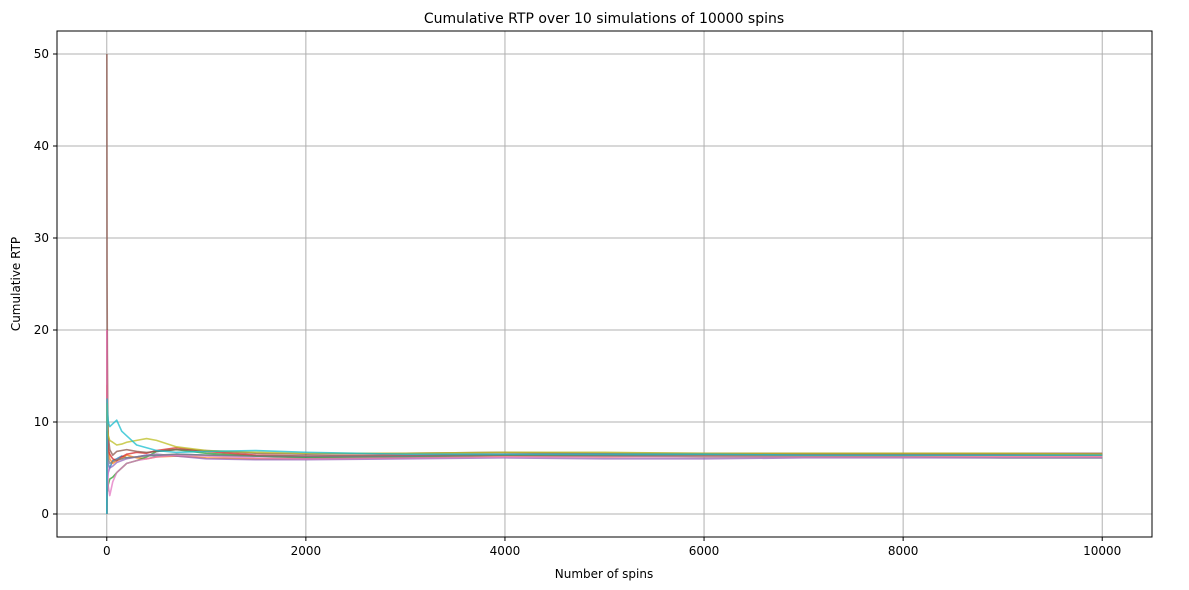 The height and width of the screenshot is (590, 1189). I want to click on x-tick-label-5: 10000, so click(1102, 551).